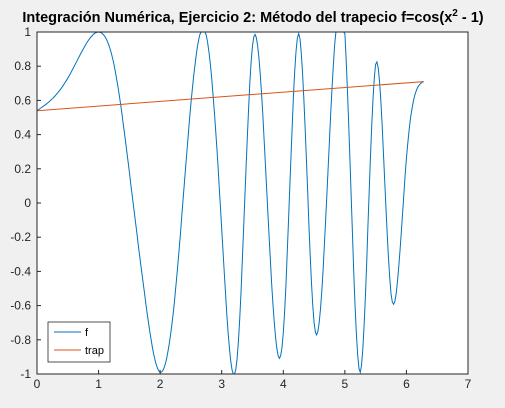  I want to click on series-line-trap, so click(230, 96).